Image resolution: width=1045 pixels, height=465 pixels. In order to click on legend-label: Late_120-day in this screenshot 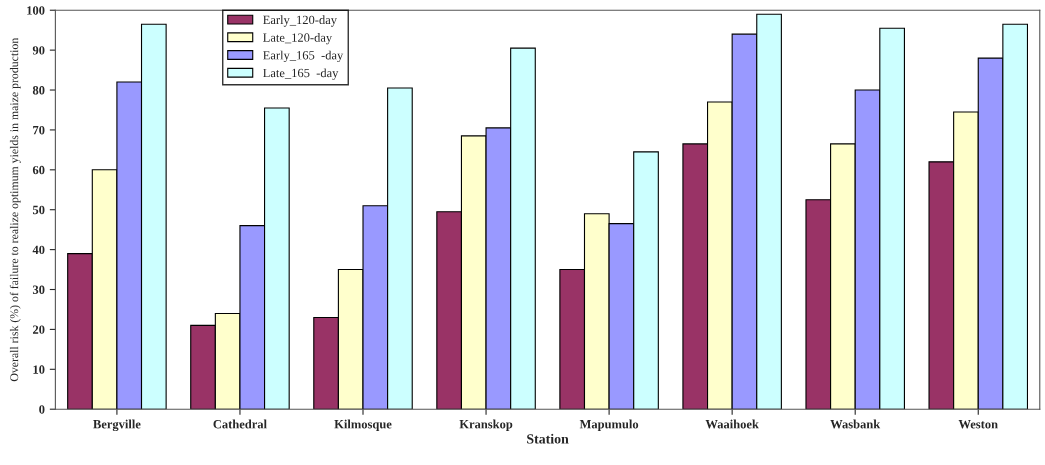, I will do `click(298, 39)`.